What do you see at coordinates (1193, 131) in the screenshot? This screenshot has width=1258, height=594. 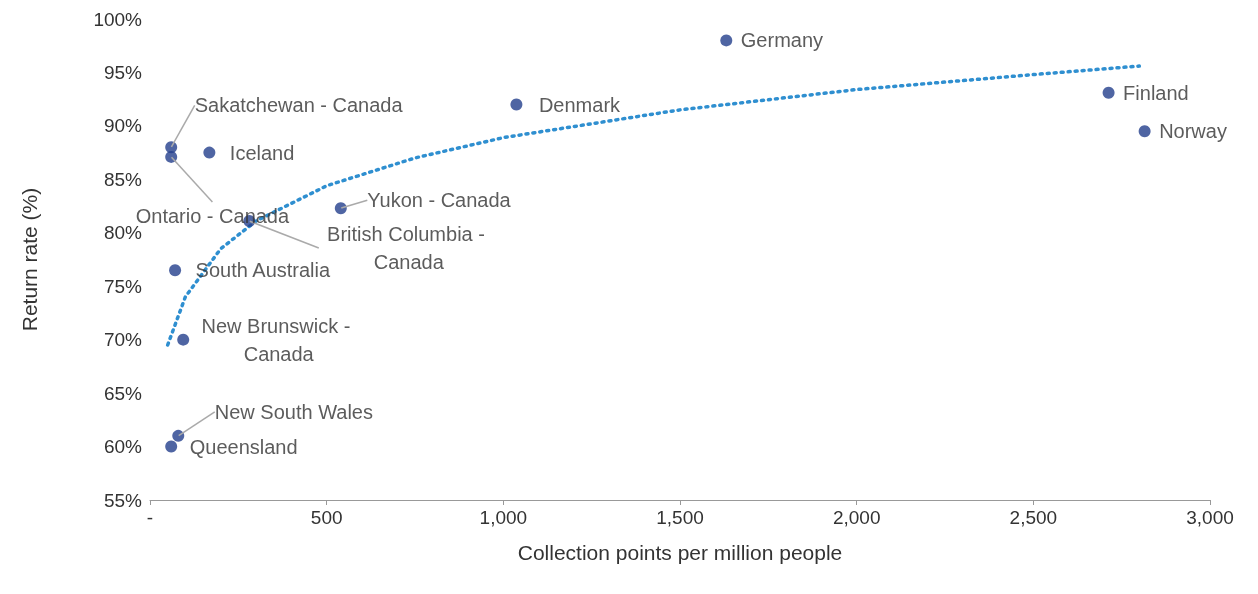 I see `annotation: Norway` at bounding box center [1193, 131].